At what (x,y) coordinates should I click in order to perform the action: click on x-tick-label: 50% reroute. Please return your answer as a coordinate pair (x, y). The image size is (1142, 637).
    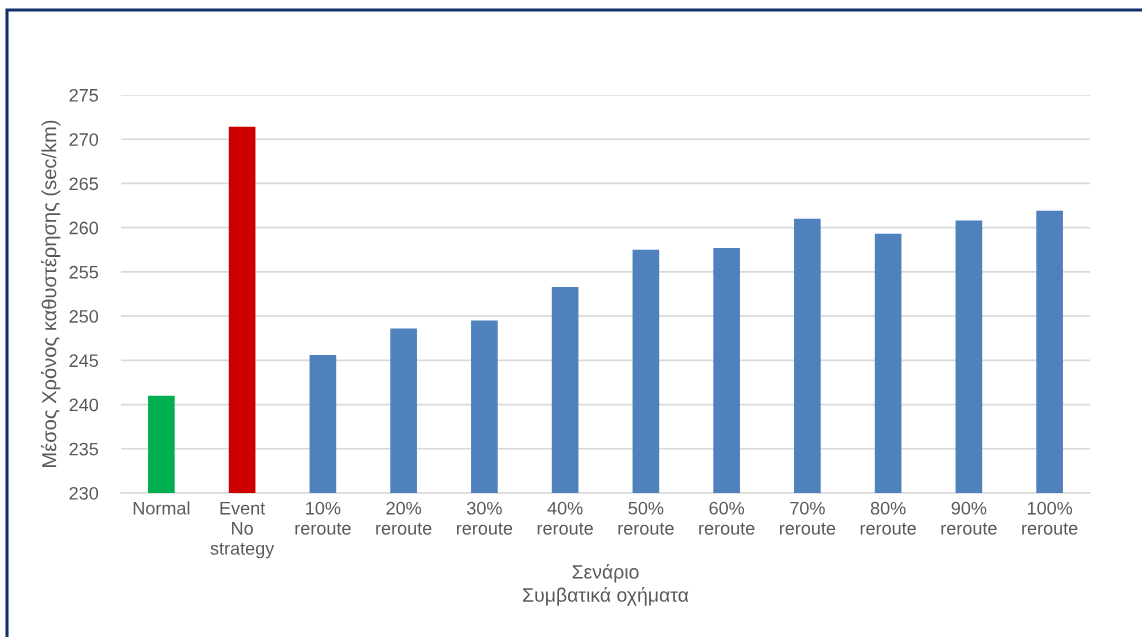
    Looking at the image, I should click on (646, 518).